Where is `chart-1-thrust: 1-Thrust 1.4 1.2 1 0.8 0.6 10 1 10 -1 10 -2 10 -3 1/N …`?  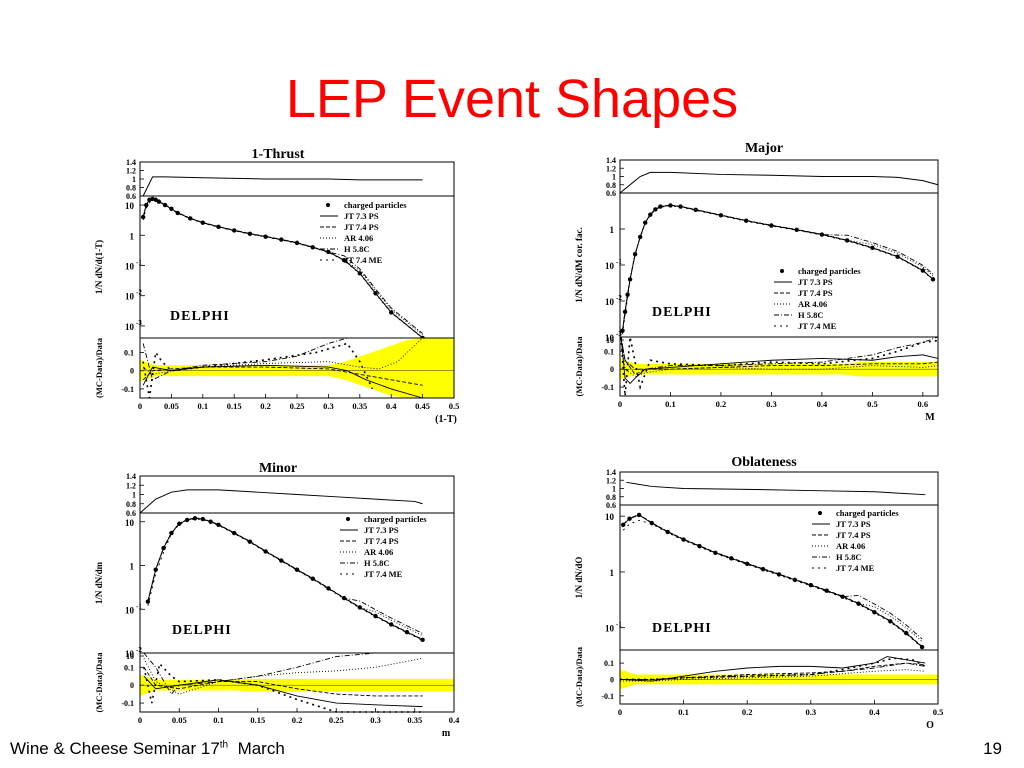 chart-1-thrust: 1-Thrust 1.4 1.2 1 0.8 0.6 10 1 10 -1 10 -2 10 -3 1/N … is located at coordinates (278, 285).